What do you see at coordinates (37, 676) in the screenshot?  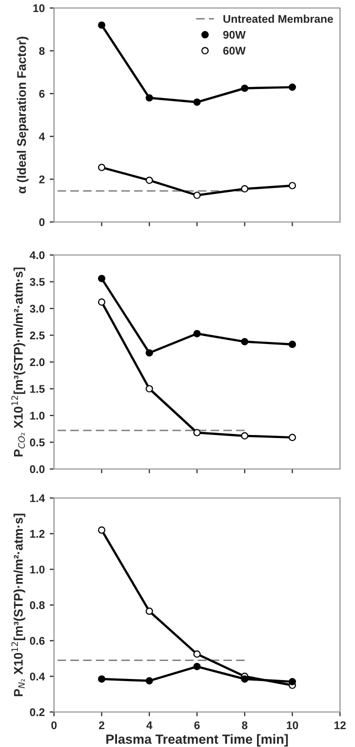 I see `y-tick-label: 0.4` at bounding box center [37, 676].